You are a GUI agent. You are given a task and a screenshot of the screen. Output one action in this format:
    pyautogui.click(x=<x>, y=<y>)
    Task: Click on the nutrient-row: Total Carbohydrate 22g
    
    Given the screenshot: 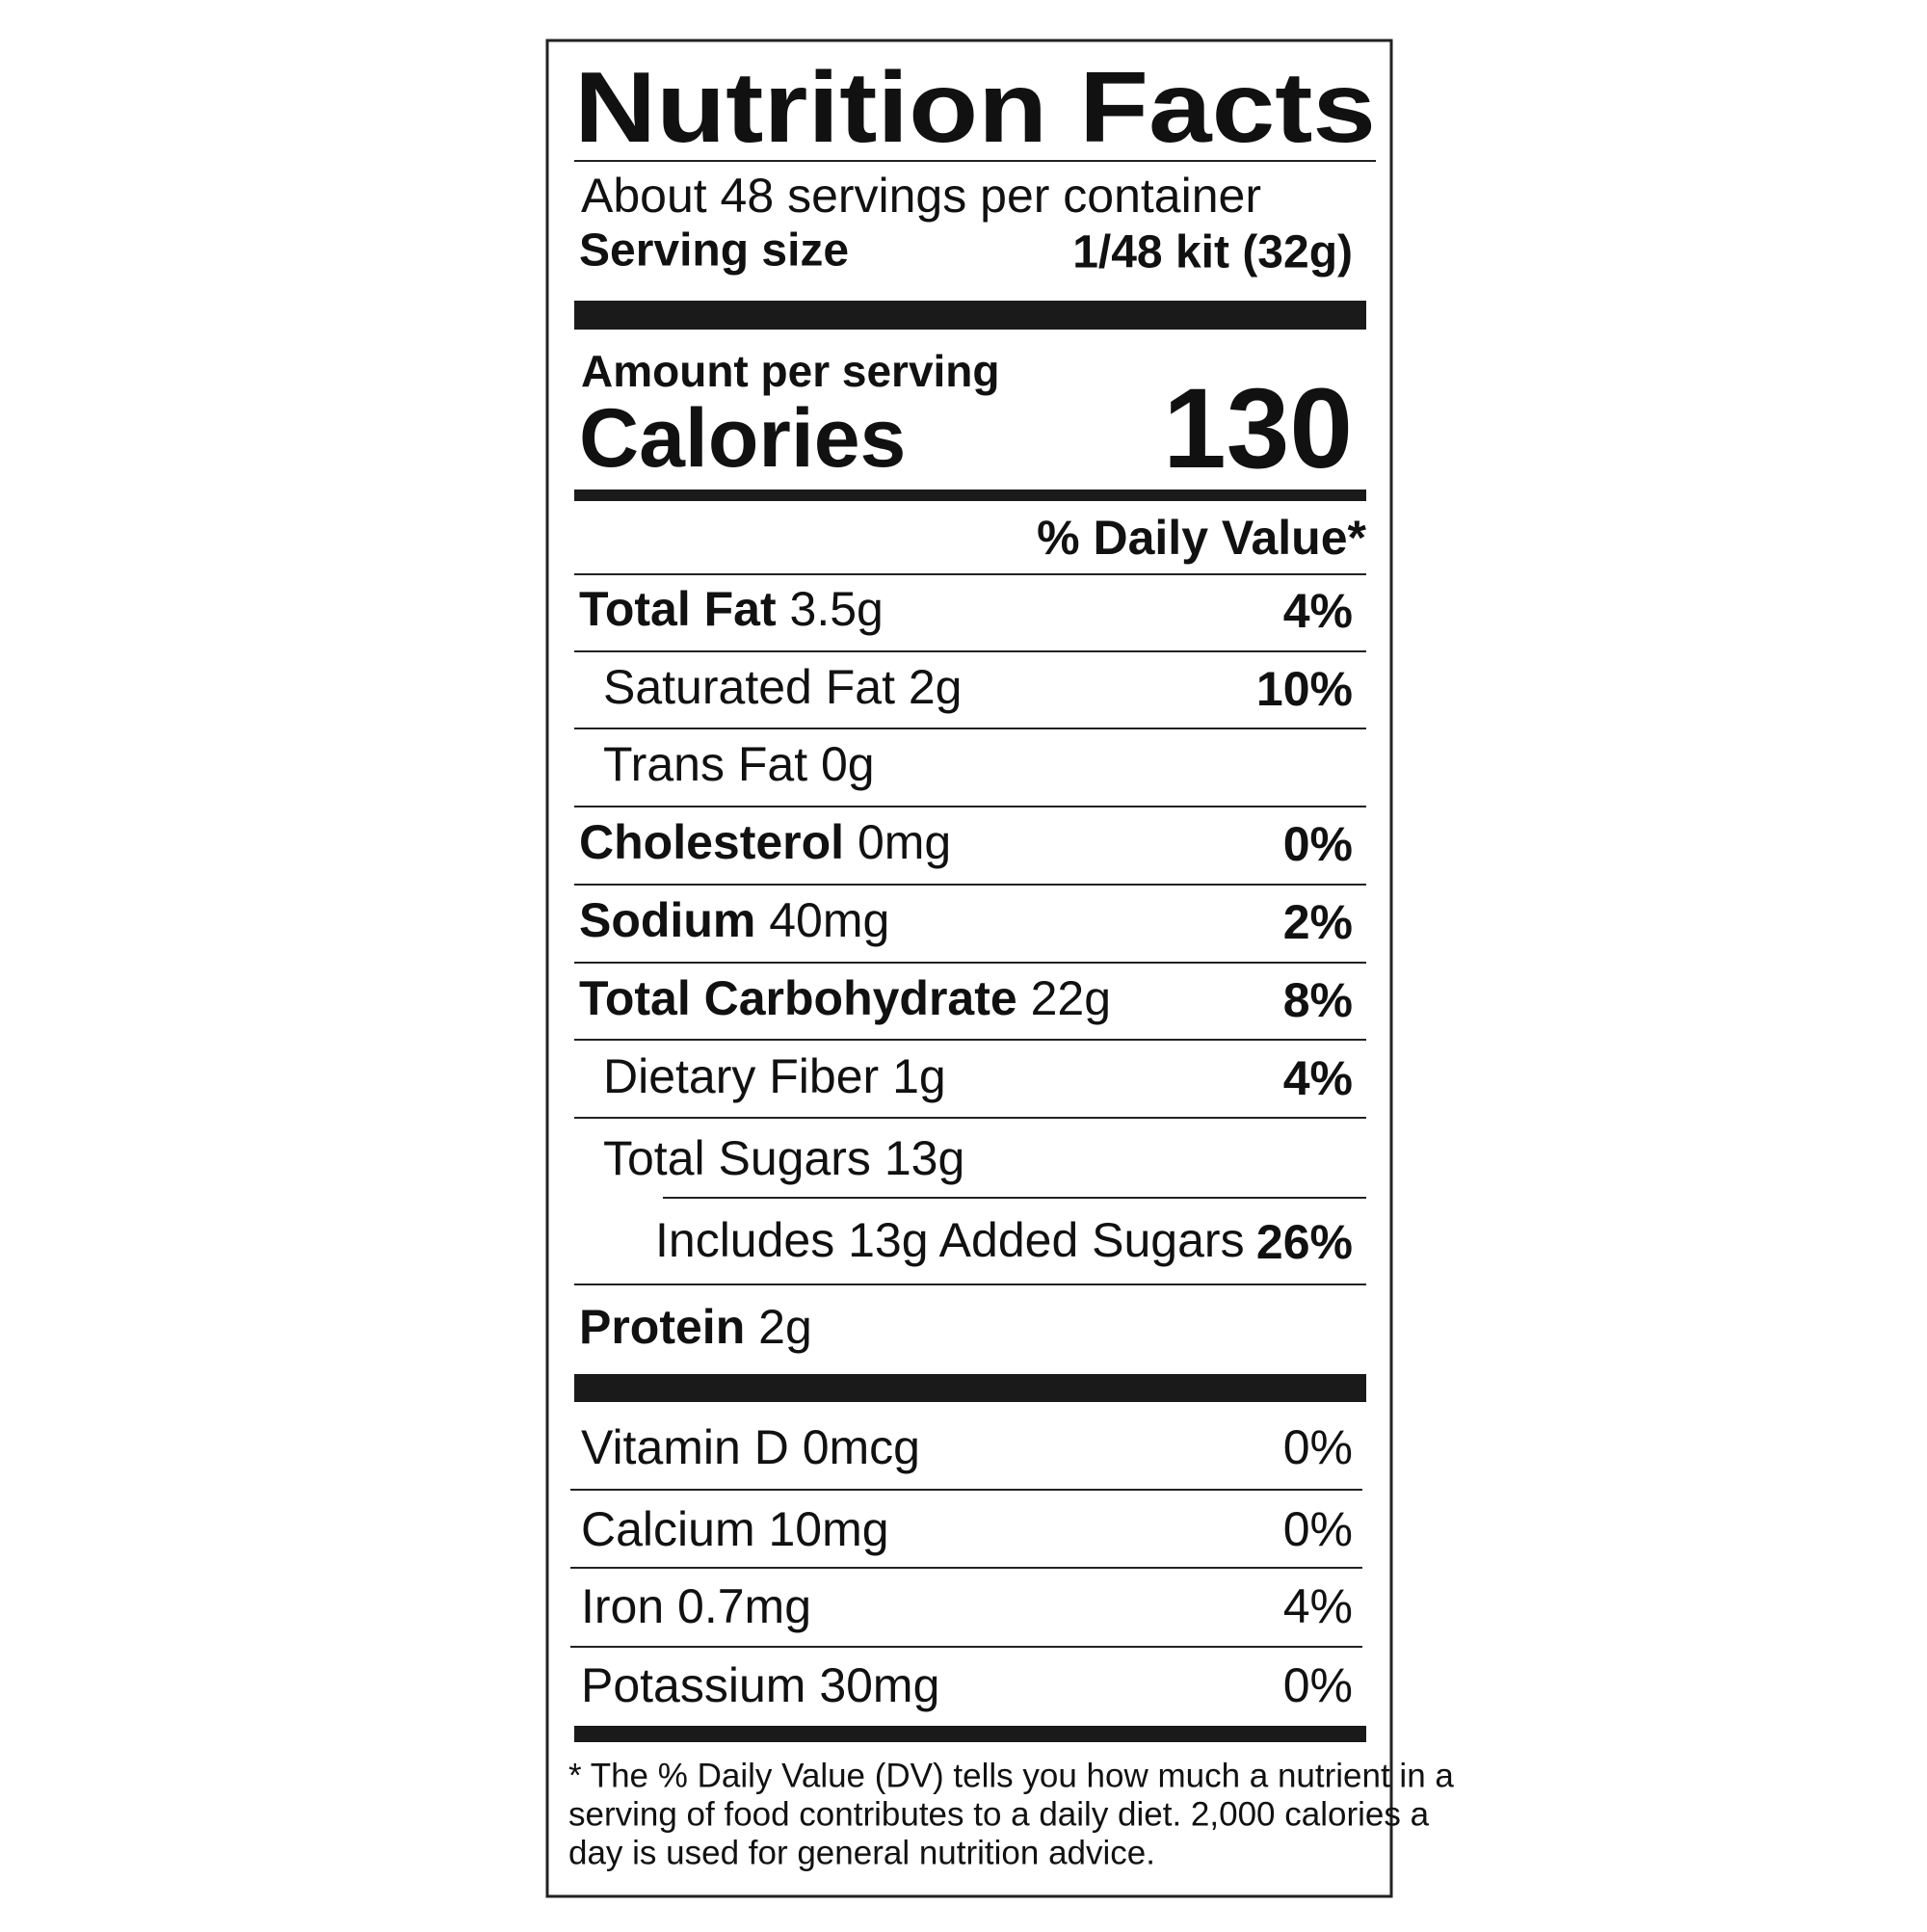 What is the action you would take?
    pyautogui.click(x=845, y=998)
    